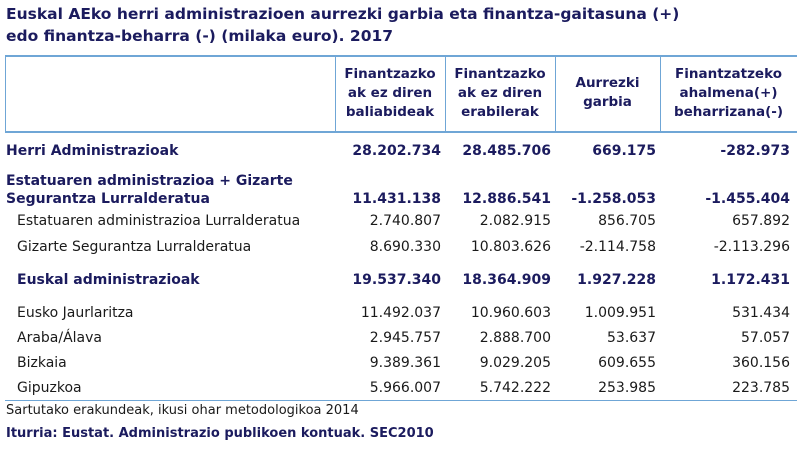  Describe the element at coordinates (500, 111) in the screenshot. I see `column-header: erabilerak` at that location.